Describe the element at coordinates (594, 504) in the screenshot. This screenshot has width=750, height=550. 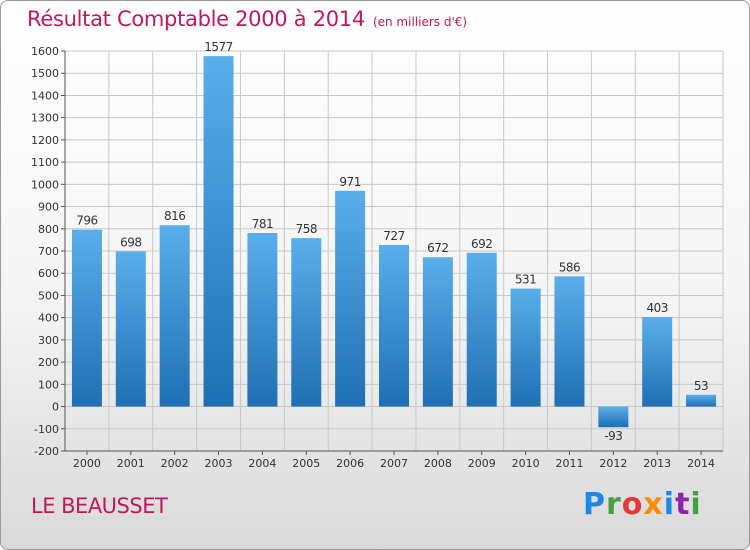
I see `logo-letter: P` at that location.